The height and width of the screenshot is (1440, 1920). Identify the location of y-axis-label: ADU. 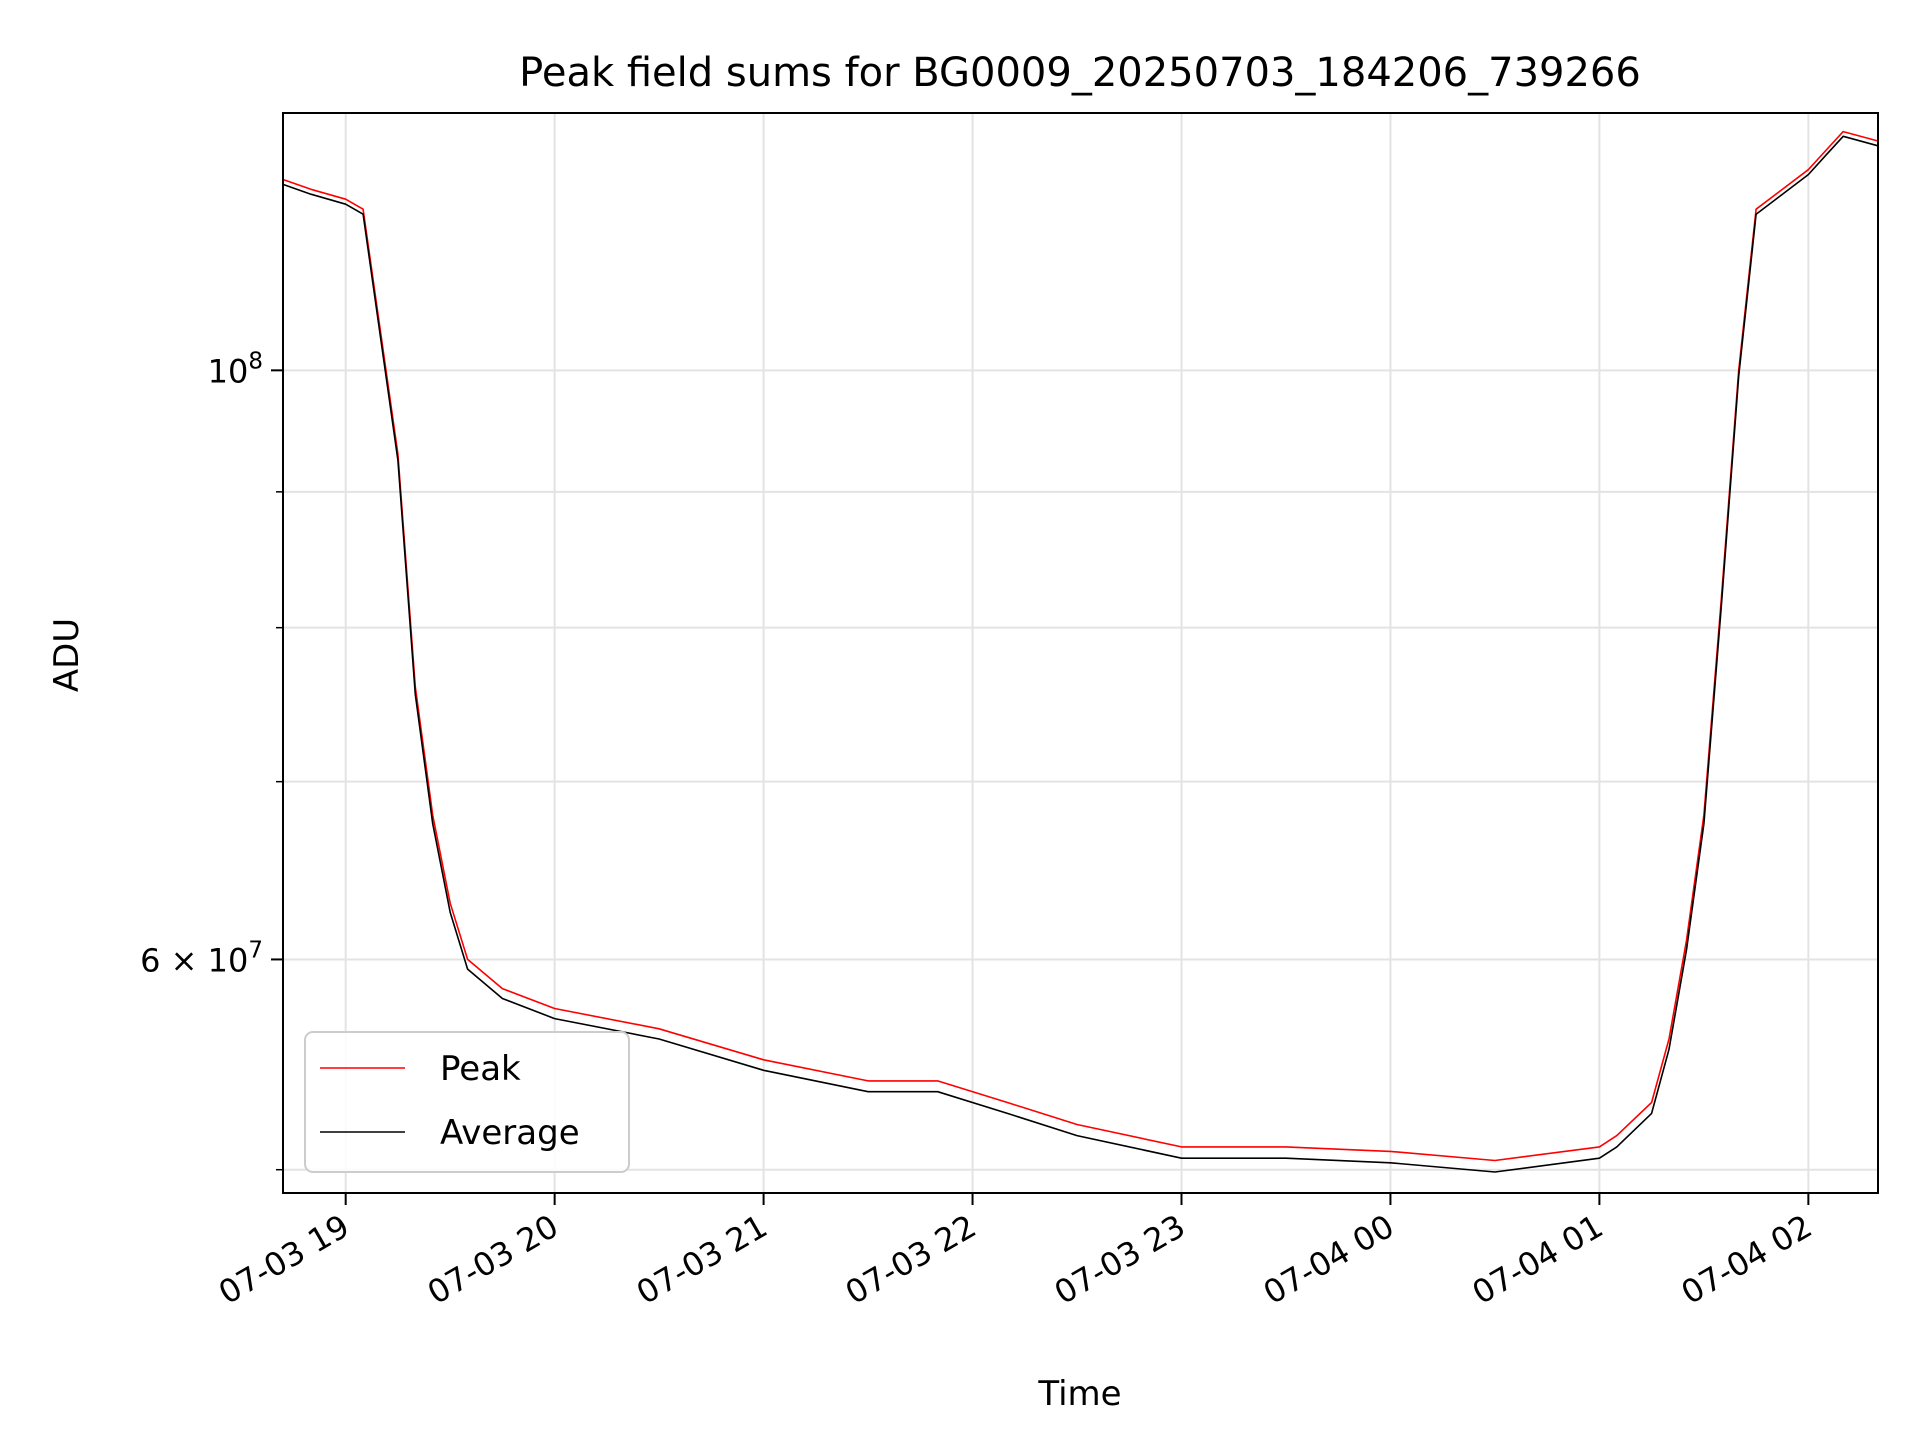
(67, 655).